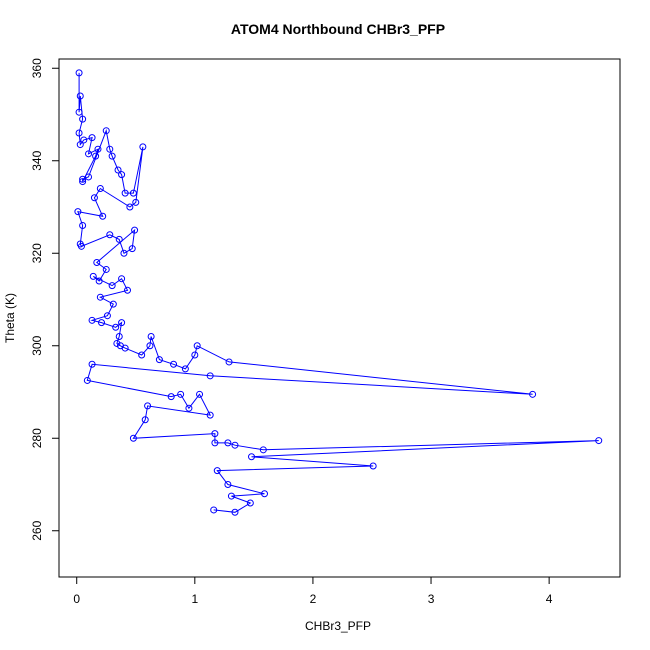  What do you see at coordinates (76, 599) in the screenshot?
I see `x-tick-label: 0` at bounding box center [76, 599].